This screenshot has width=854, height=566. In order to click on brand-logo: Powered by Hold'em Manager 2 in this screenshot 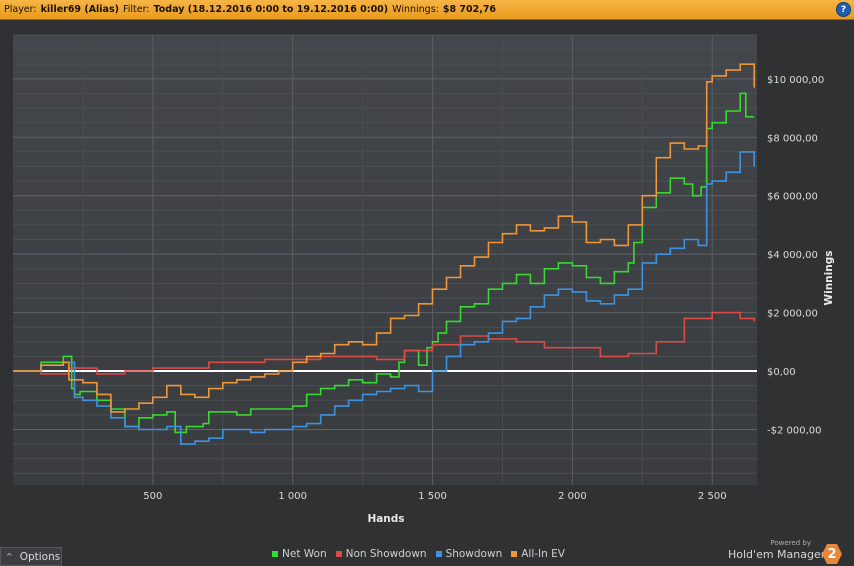, I will do `click(788, 552)`.